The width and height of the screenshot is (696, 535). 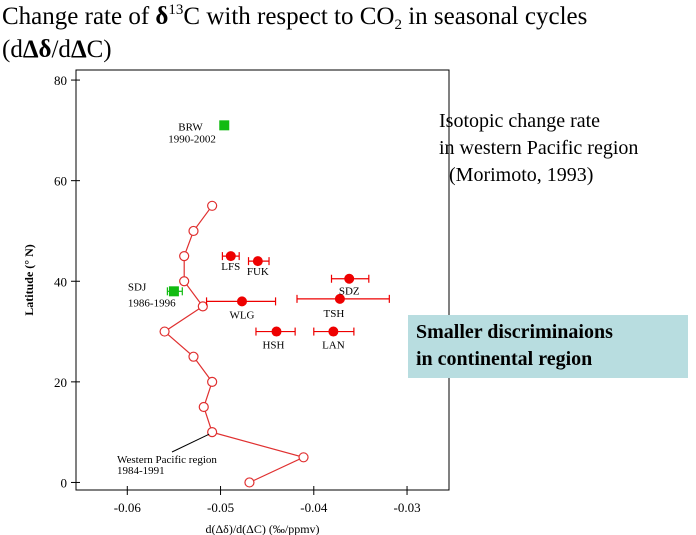 I want to click on callout-line-1: Smaller discriminaions, so click(x=514, y=332).